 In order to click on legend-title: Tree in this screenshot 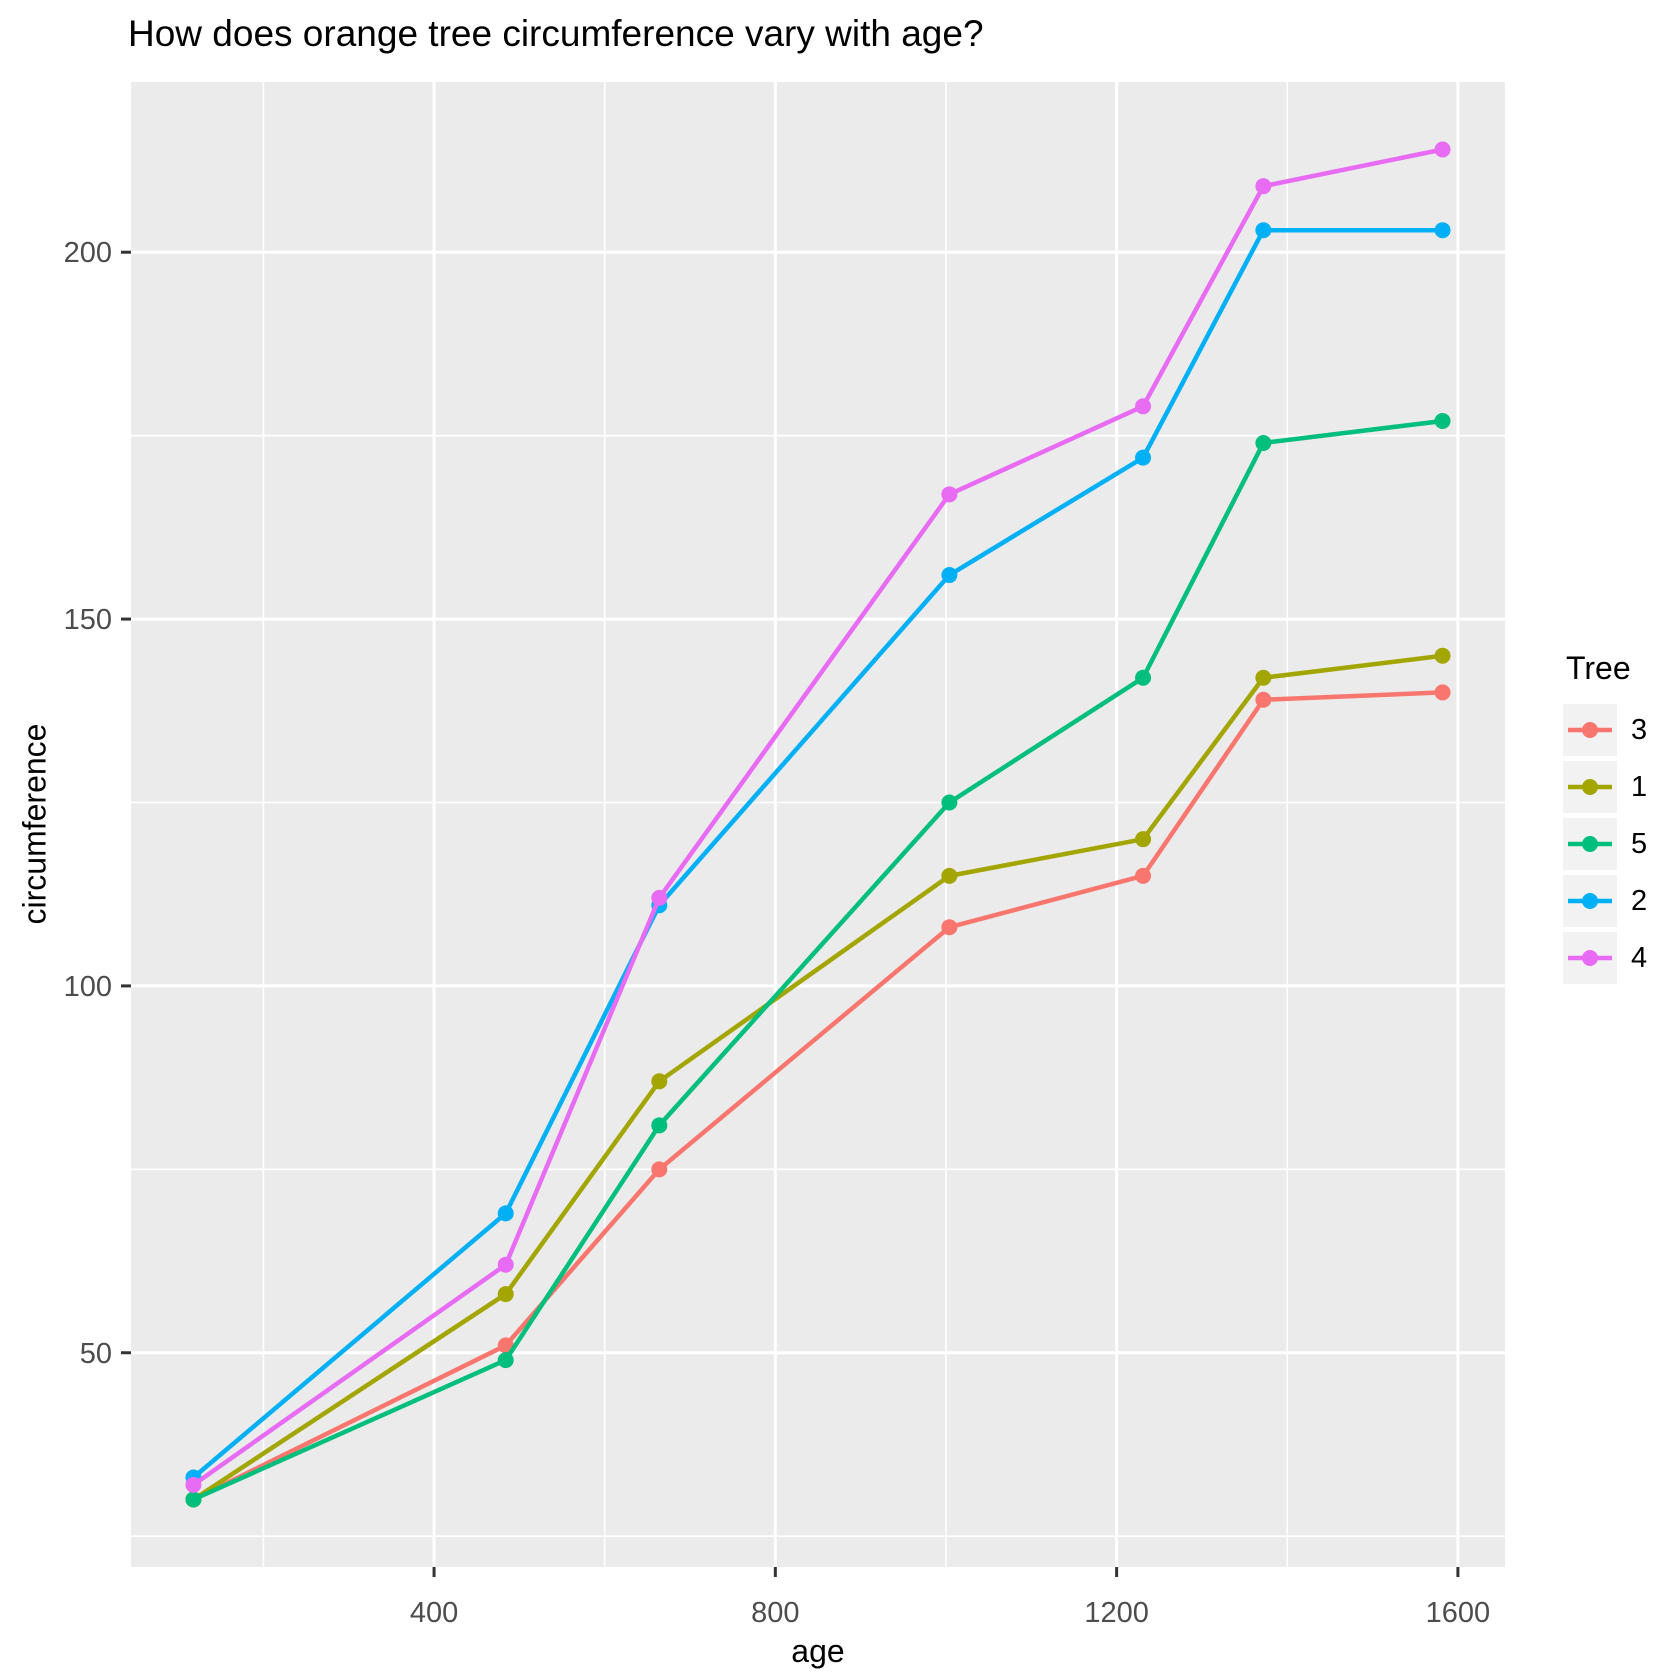, I will do `click(1598, 668)`.